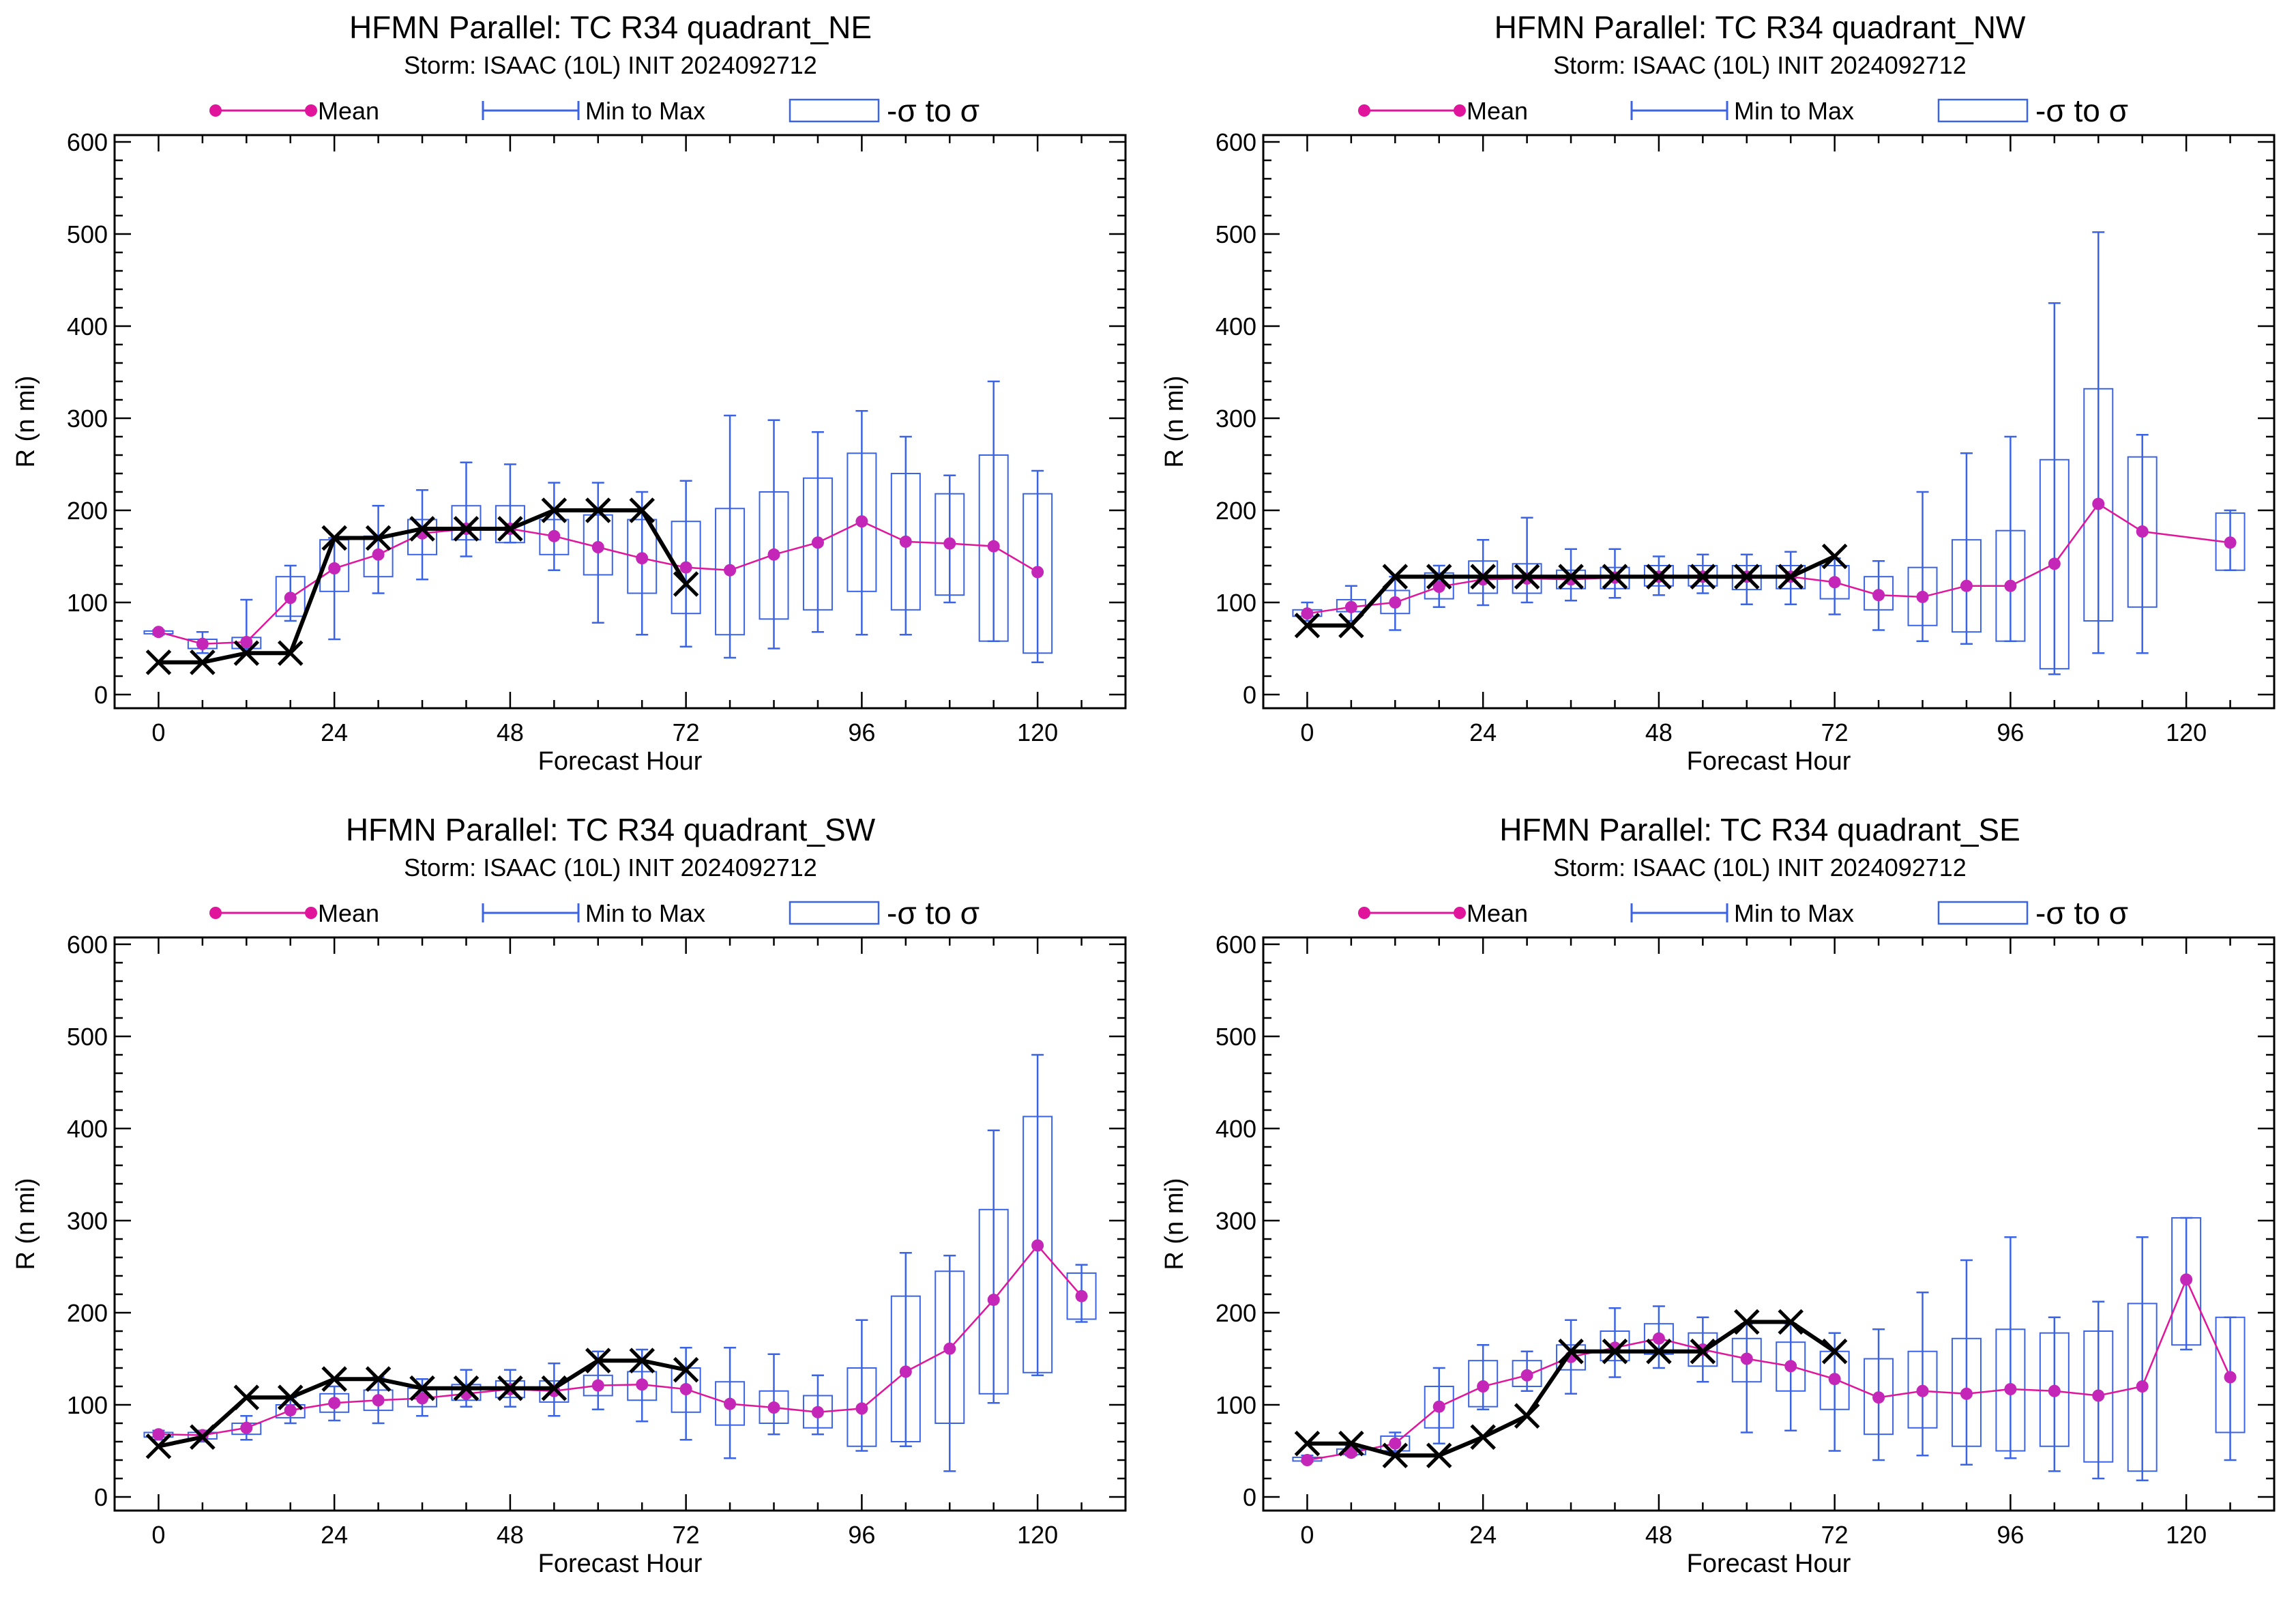 The image size is (2296, 1602). I want to click on x-tick-label: 72, so click(1835, 732).